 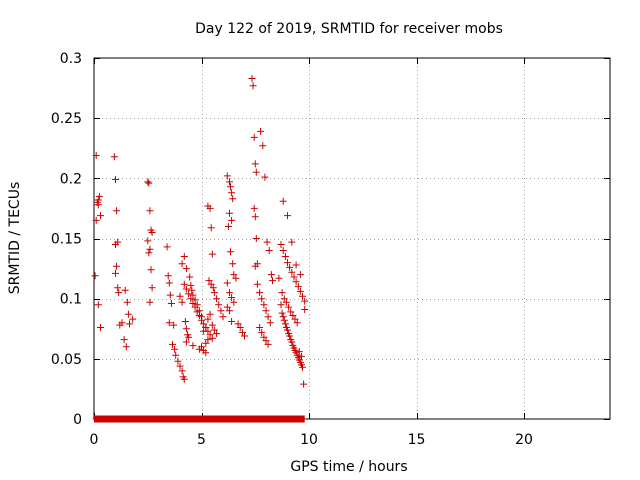 I want to click on y-tick-label: 0.25, so click(x=66, y=119).